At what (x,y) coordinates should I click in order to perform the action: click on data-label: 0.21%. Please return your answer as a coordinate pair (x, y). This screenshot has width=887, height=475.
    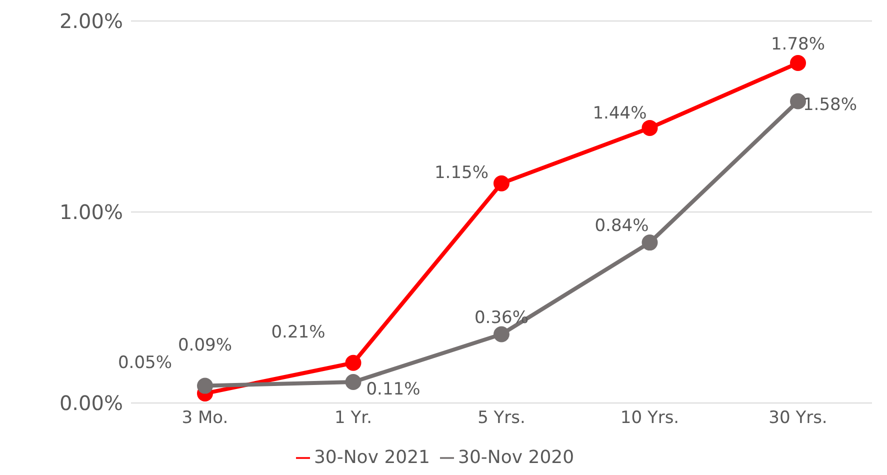
    Looking at the image, I should click on (298, 332).